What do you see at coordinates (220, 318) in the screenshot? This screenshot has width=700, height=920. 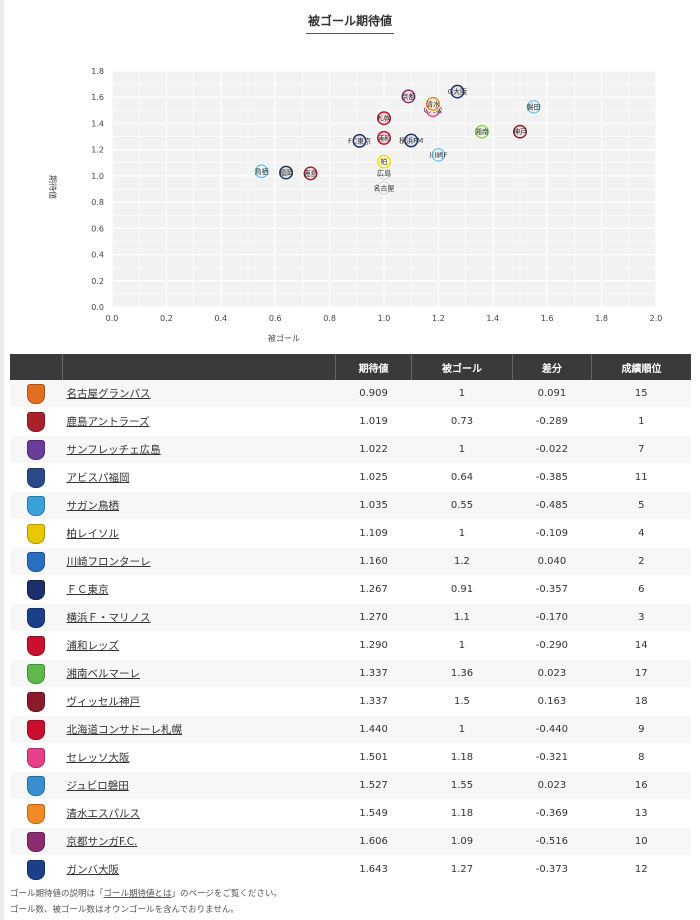 I see `x-tick-label: 0.4` at bounding box center [220, 318].